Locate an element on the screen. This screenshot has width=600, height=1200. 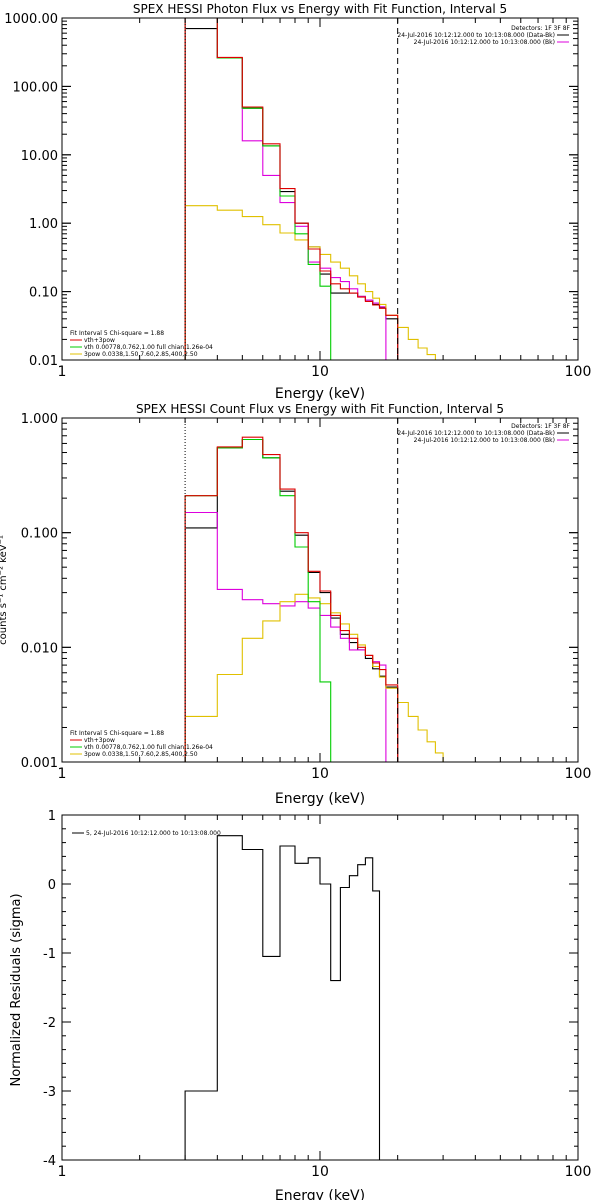
y-tick-label: -4 is located at coordinates (49, 1161).